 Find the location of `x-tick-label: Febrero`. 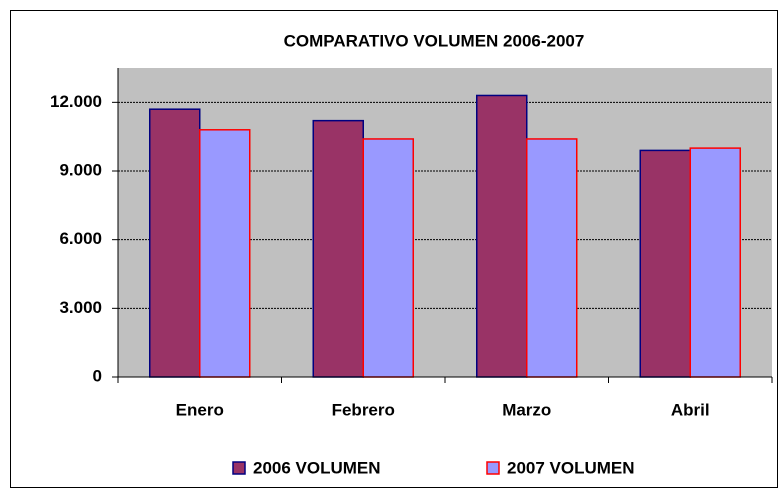

x-tick-label: Febrero is located at coordinates (363, 409).